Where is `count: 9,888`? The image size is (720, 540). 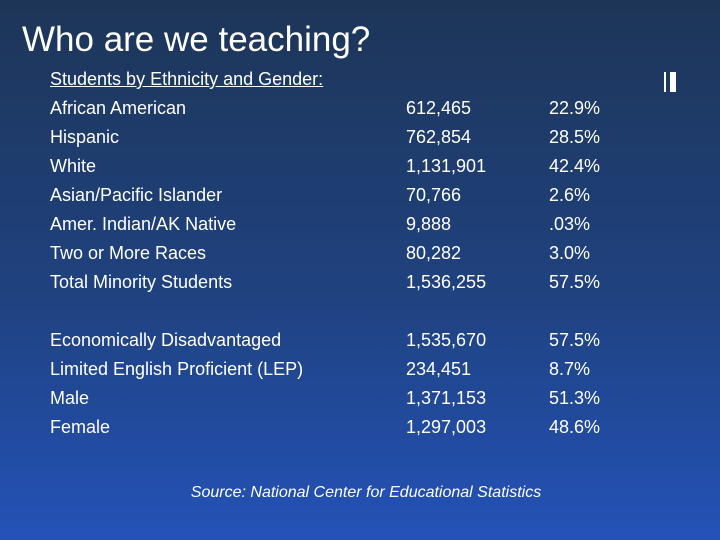 count: 9,888 is located at coordinates (429, 224).